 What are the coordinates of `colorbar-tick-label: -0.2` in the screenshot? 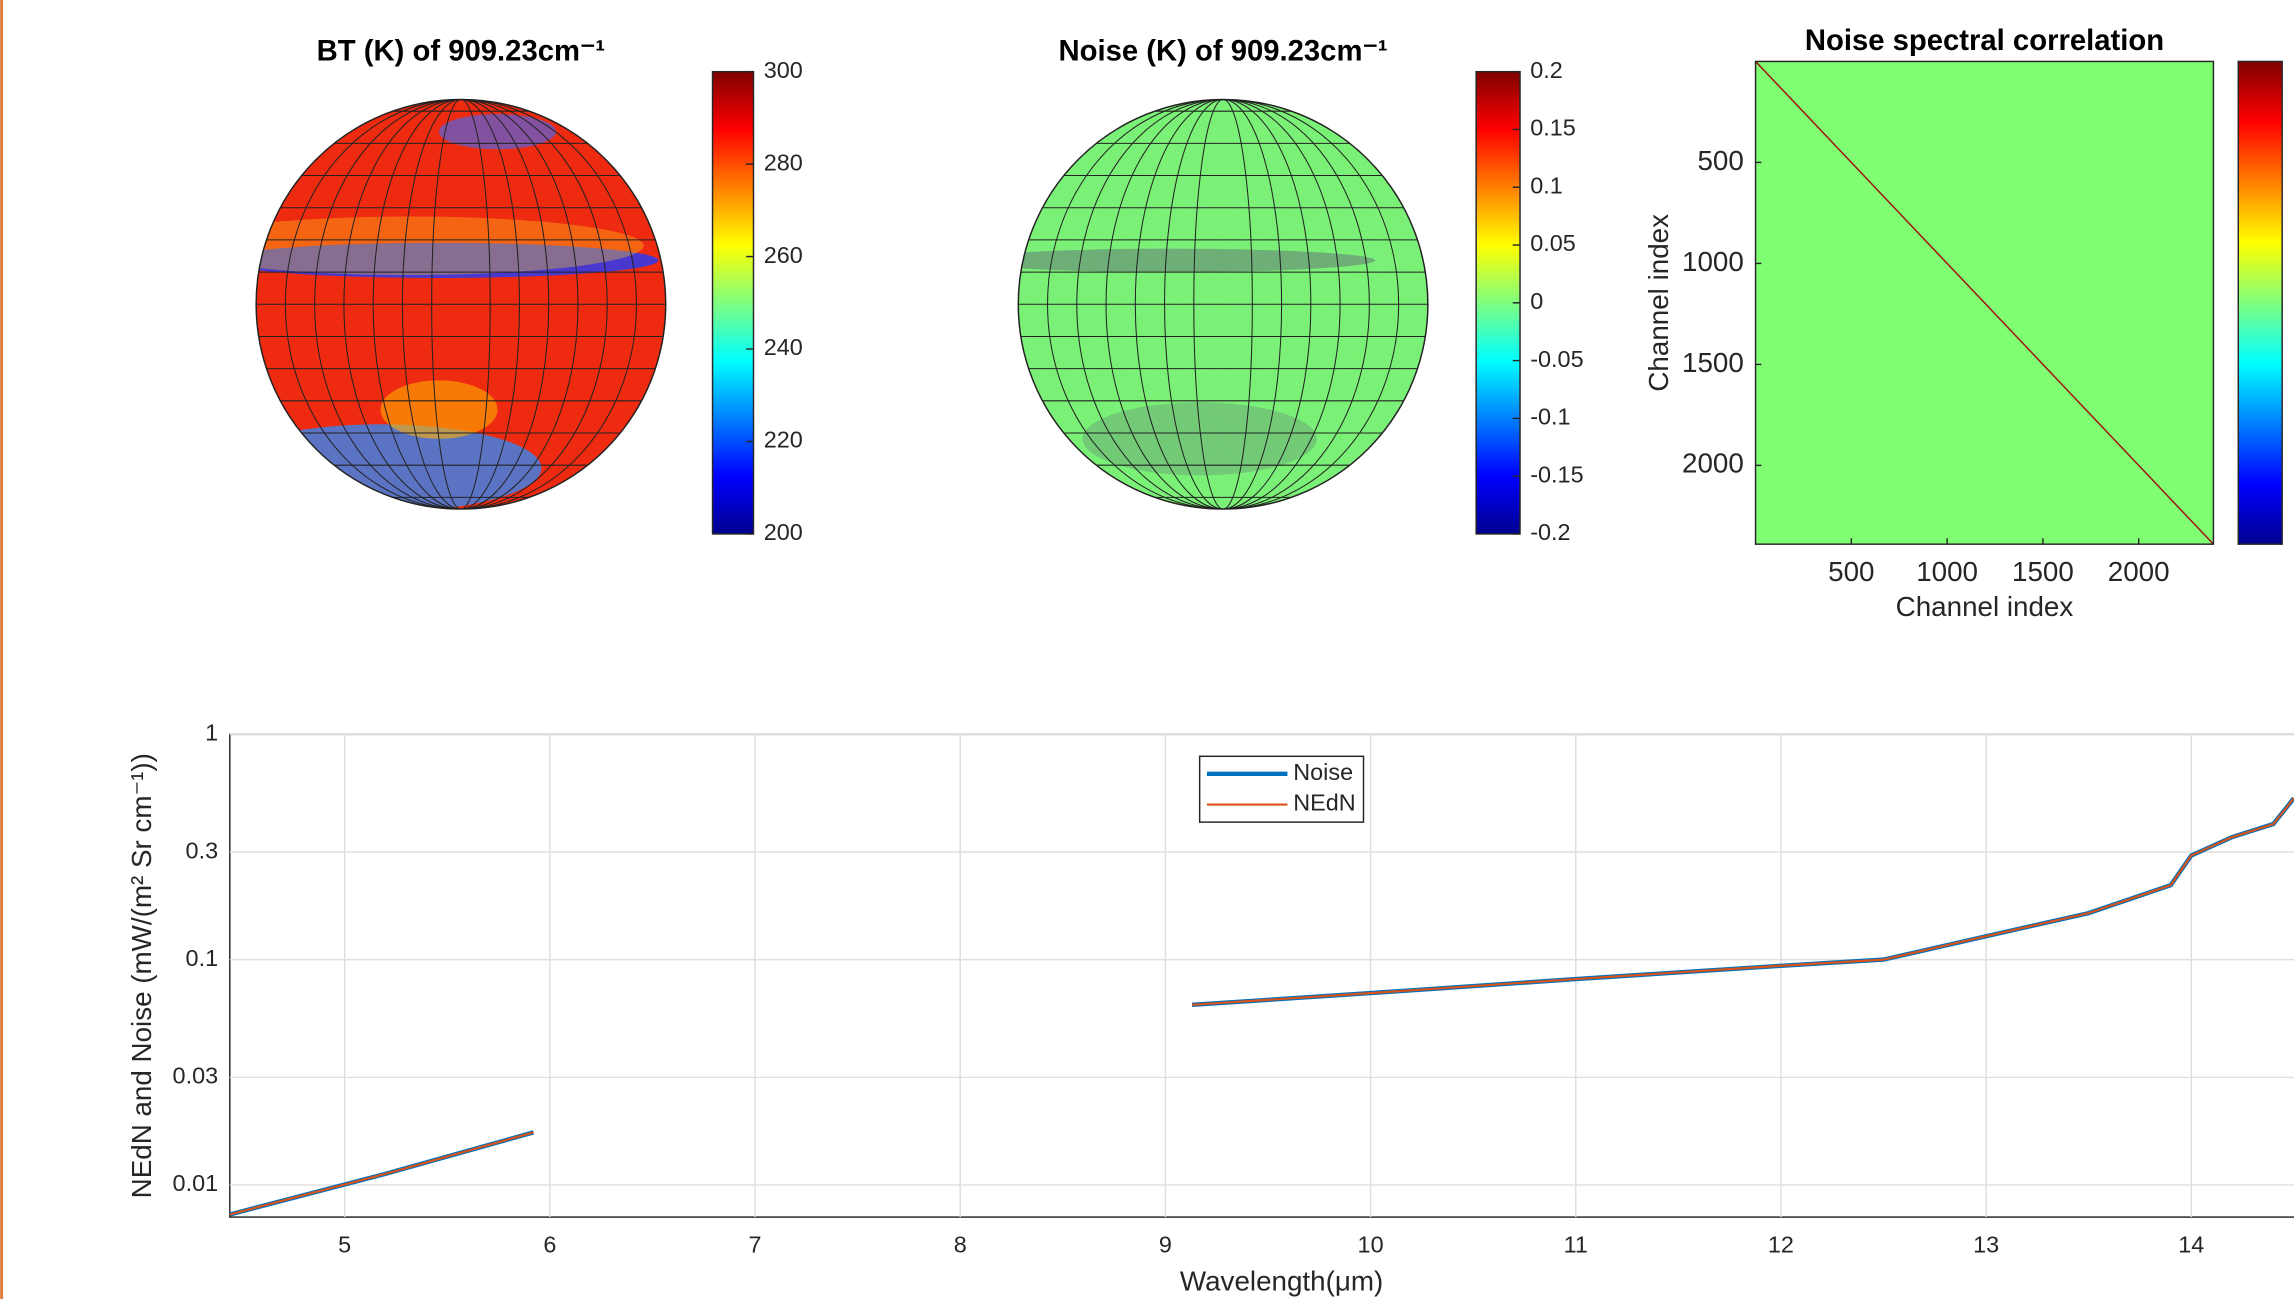 It's located at (1550, 532).